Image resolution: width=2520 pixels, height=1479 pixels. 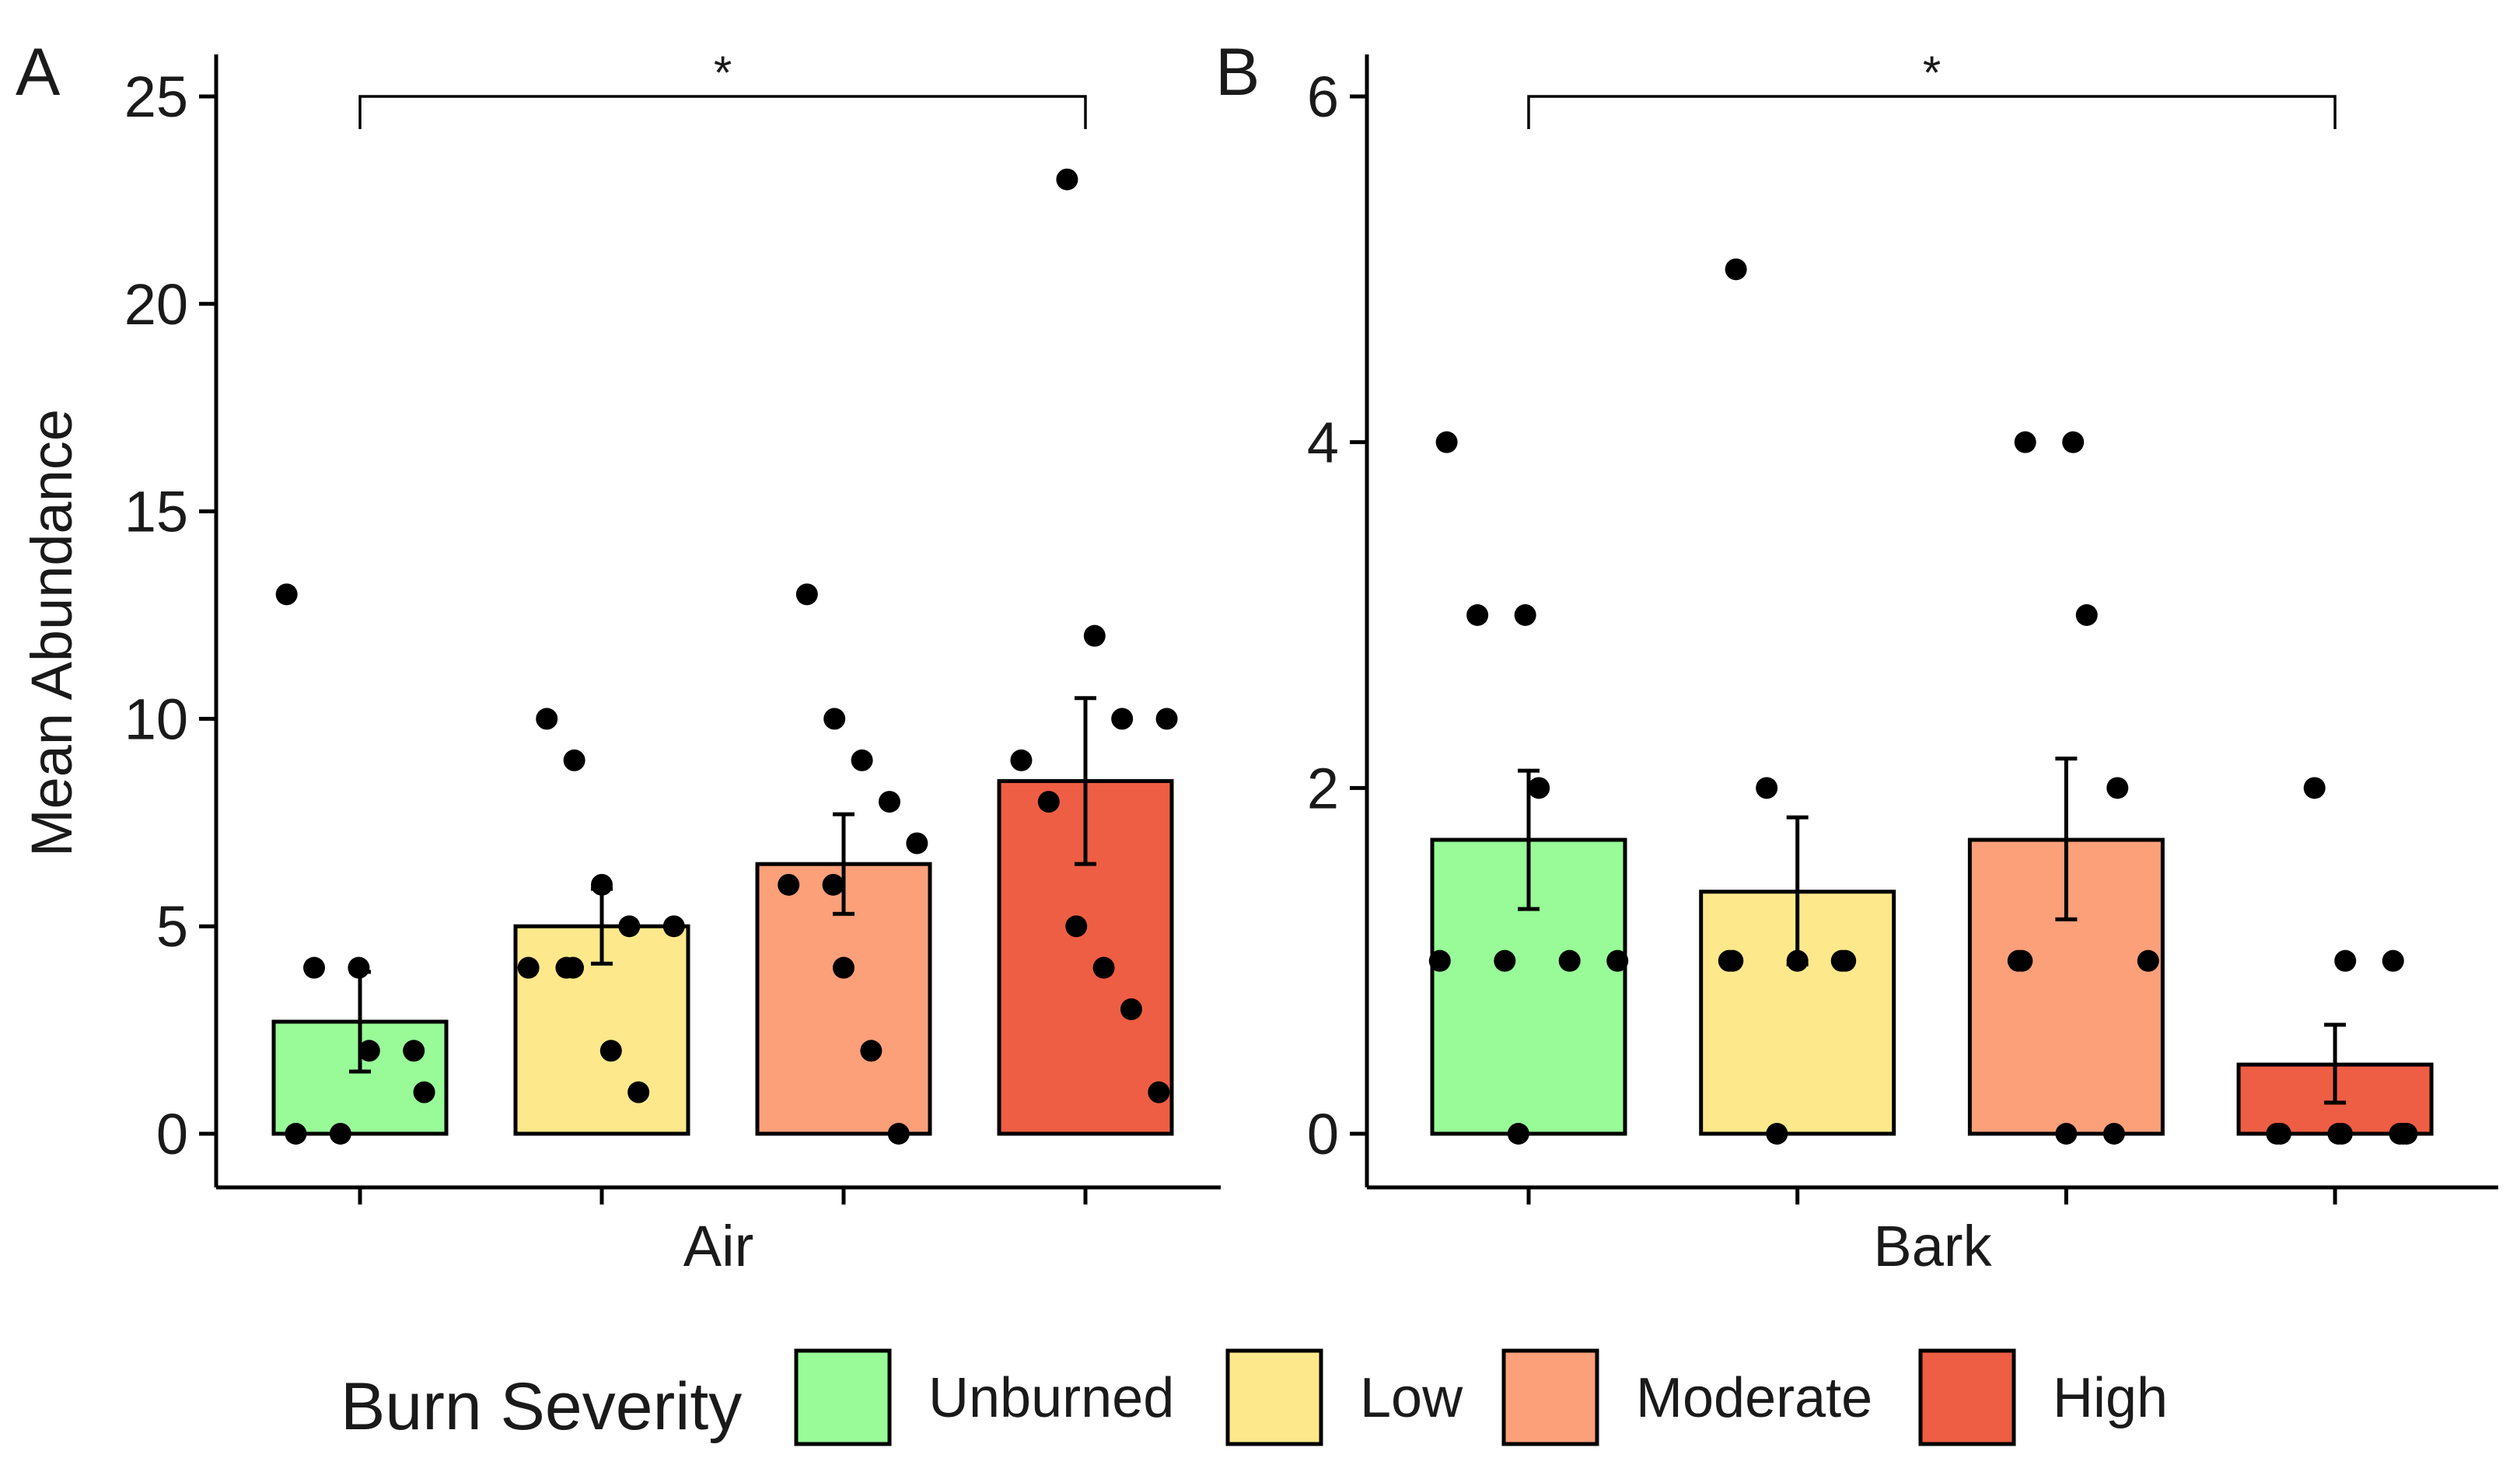 What do you see at coordinates (156, 719) in the screenshot?
I see `y-tick-label: 10` at bounding box center [156, 719].